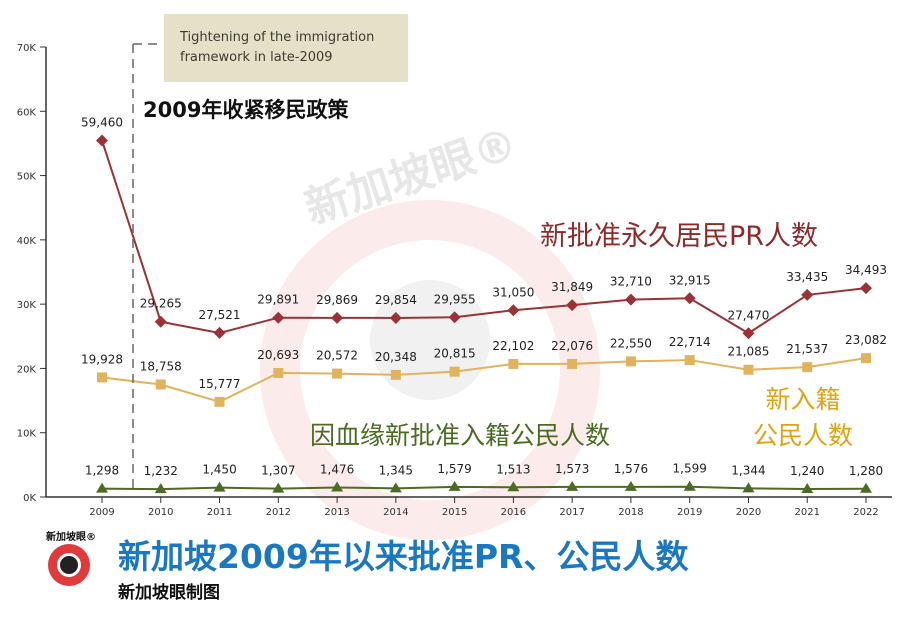 The height and width of the screenshot is (618, 924). What do you see at coordinates (396, 357) in the screenshot?
I see `data-label: 20,348` at bounding box center [396, 357].